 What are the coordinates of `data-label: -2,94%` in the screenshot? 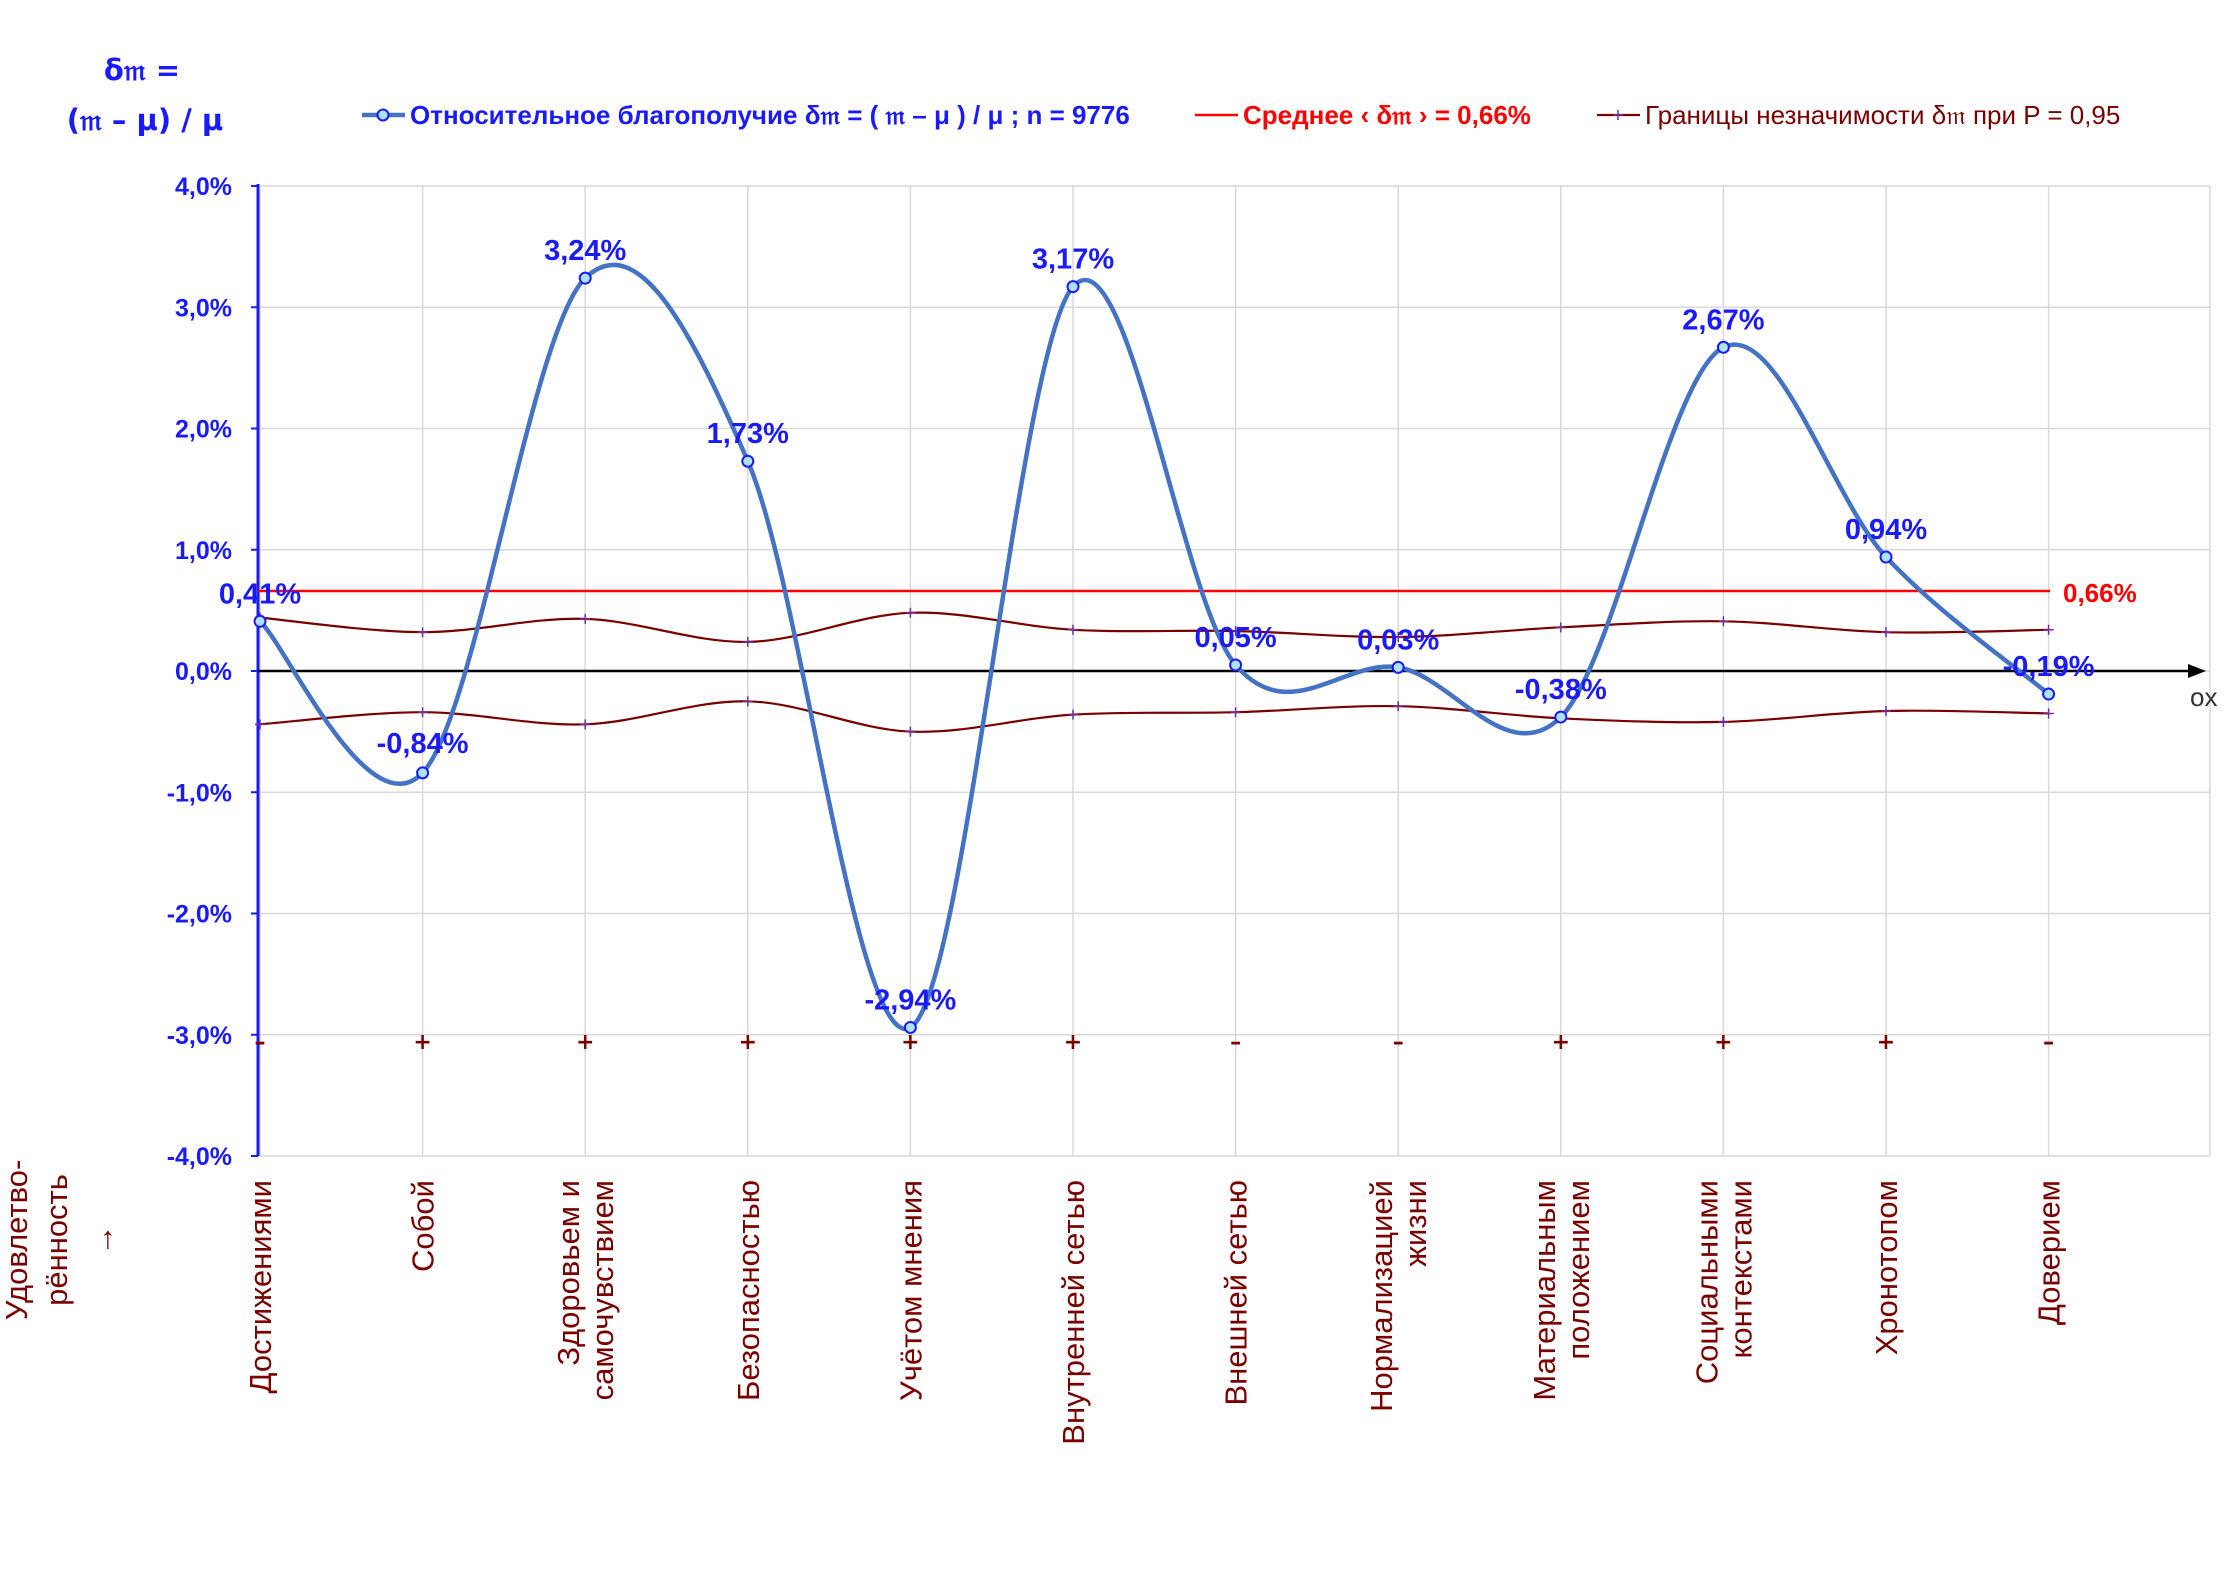 It's located at (910, 1000).